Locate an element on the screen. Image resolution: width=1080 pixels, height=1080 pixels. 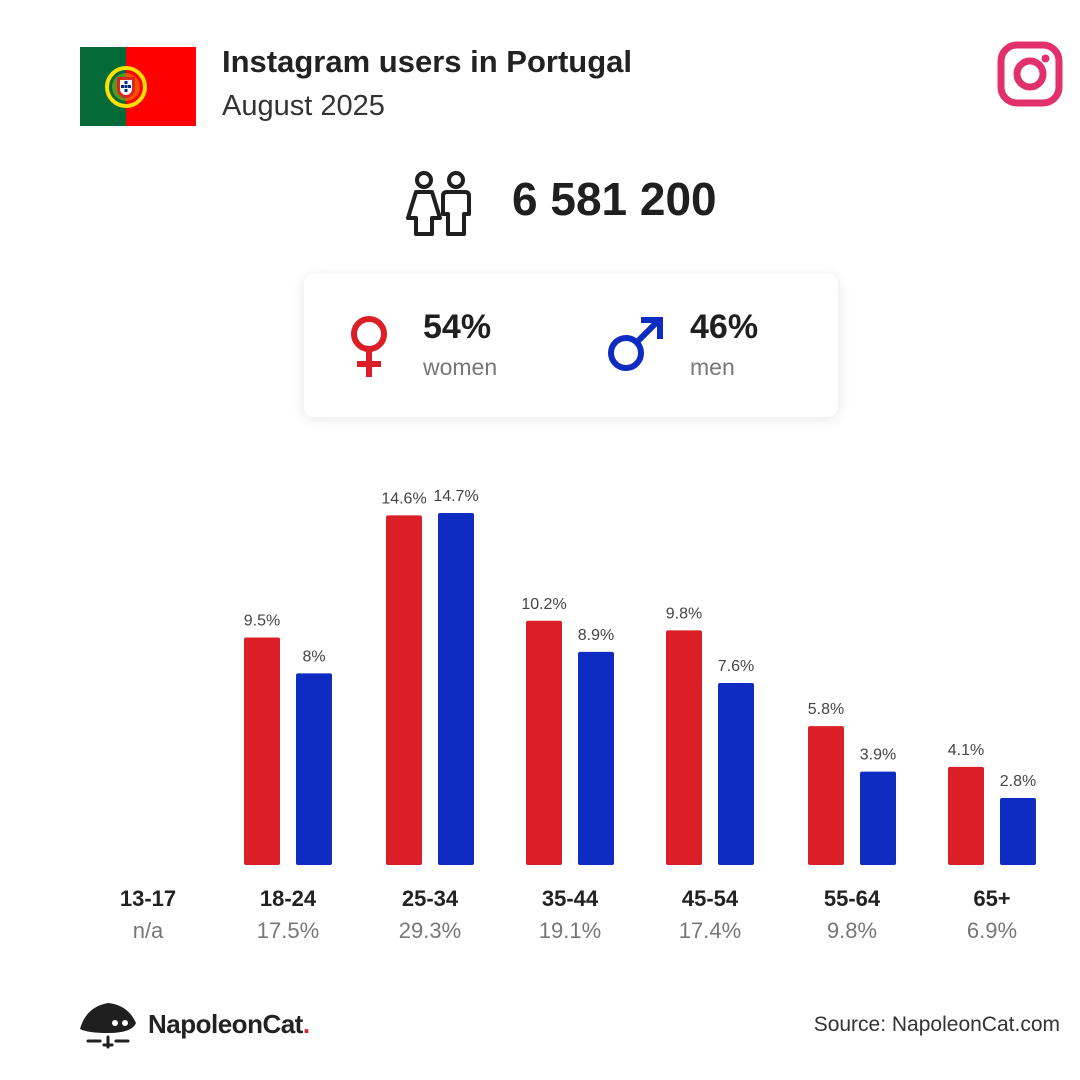
value-label-women-65+: 4.1% is located at coordinates (966, 750).